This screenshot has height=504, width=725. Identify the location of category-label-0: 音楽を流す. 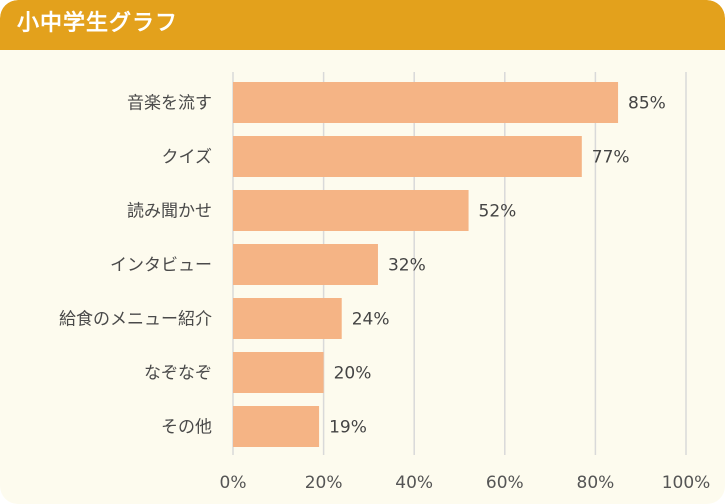
(169, 104).